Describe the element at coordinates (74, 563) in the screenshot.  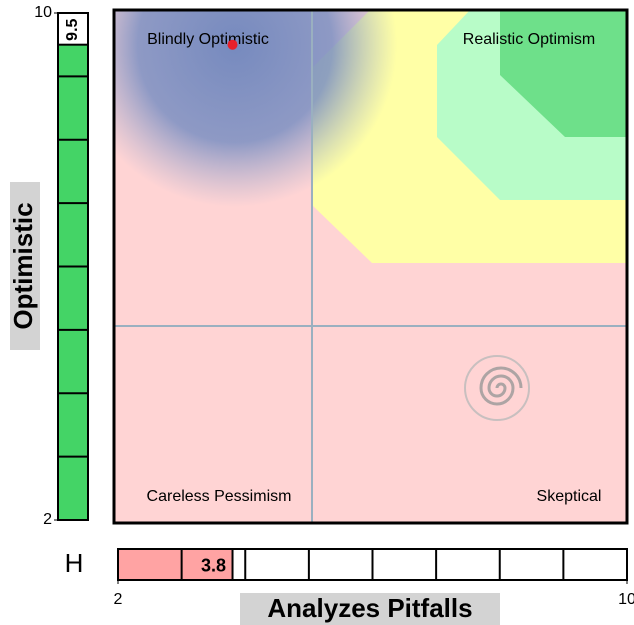
I see `marker-label: H` at that location.